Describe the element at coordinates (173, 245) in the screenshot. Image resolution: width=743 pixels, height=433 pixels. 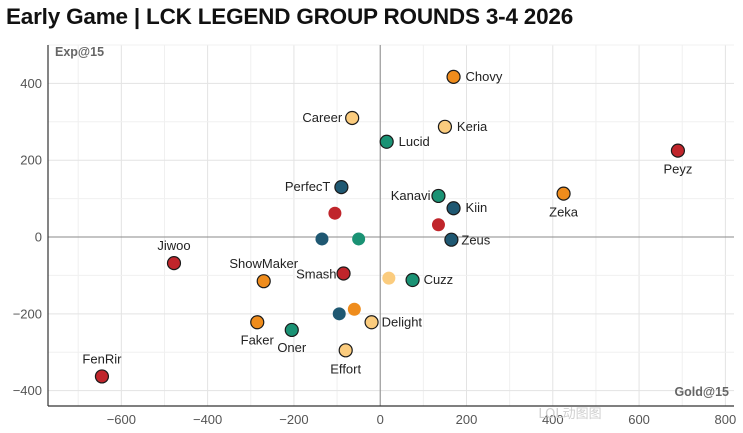
I see `point-label-jiwoo: Jiwoo` at that location.